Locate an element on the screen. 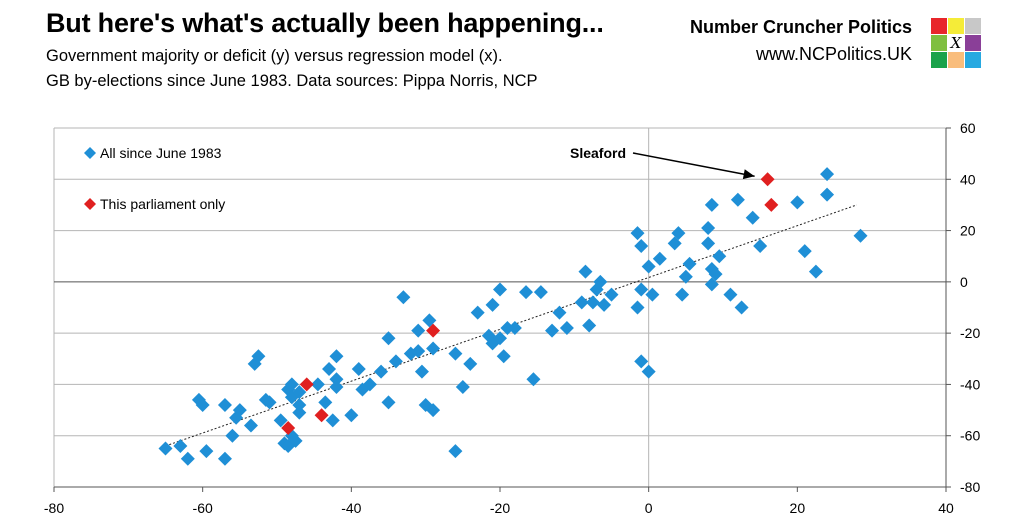 This screenshot has width=1024, height=520. logo-letter: X is located at coordinates (956, 43).